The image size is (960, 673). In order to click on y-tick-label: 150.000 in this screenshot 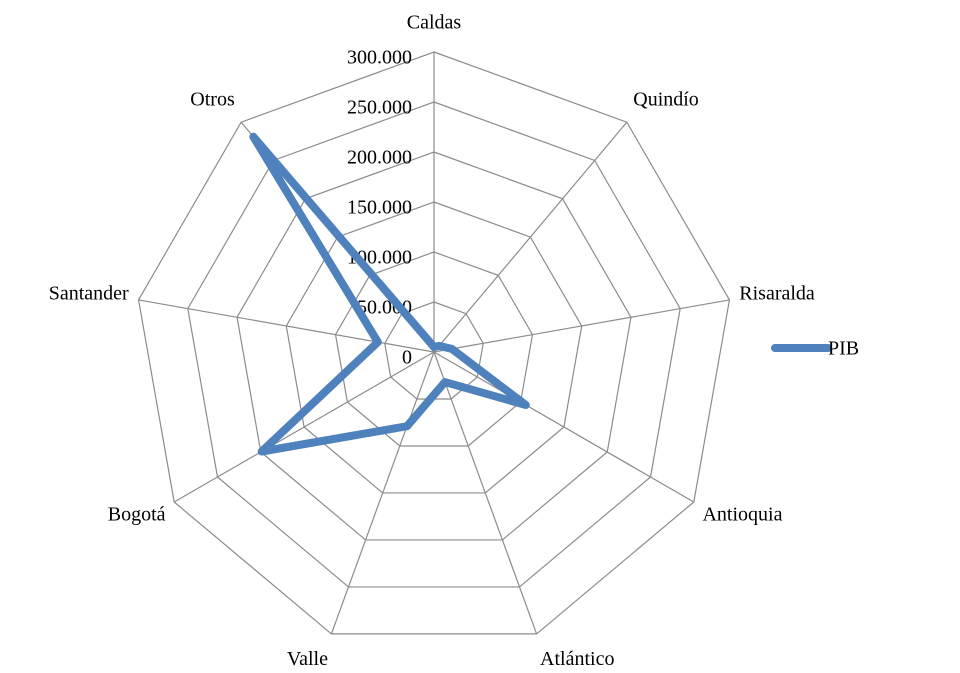, I will do `click(379, 208)`.